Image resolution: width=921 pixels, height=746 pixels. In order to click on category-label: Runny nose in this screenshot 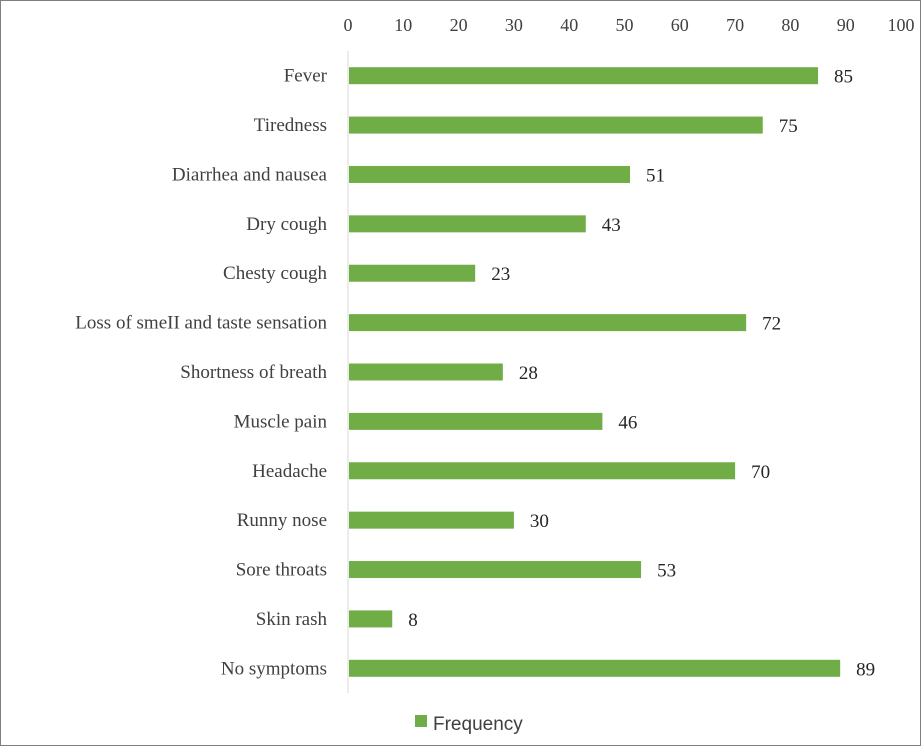, I will do `click(282, 520)`.